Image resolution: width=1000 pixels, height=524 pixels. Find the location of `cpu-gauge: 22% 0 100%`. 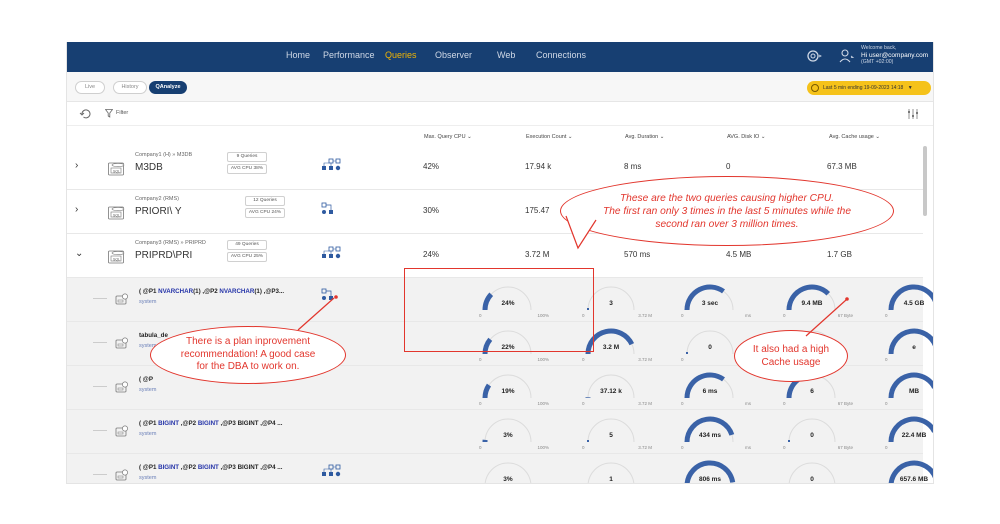

cpu-gauge: 22% 0 100% is located at coordinates (513, 344).